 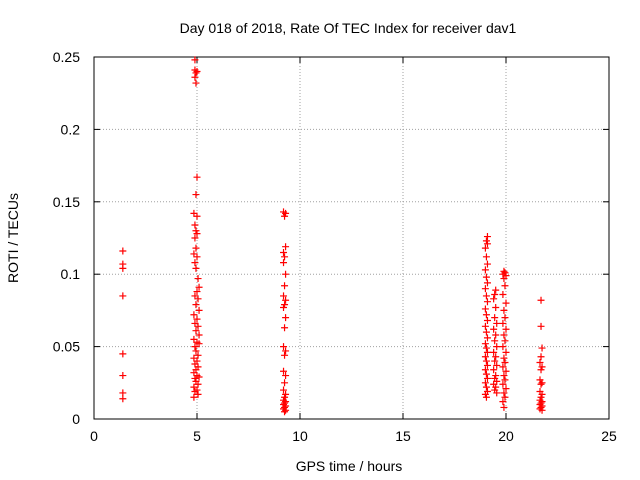 I want to click on x-axis-label: GPS time / hours, so click(x=349, y=466).